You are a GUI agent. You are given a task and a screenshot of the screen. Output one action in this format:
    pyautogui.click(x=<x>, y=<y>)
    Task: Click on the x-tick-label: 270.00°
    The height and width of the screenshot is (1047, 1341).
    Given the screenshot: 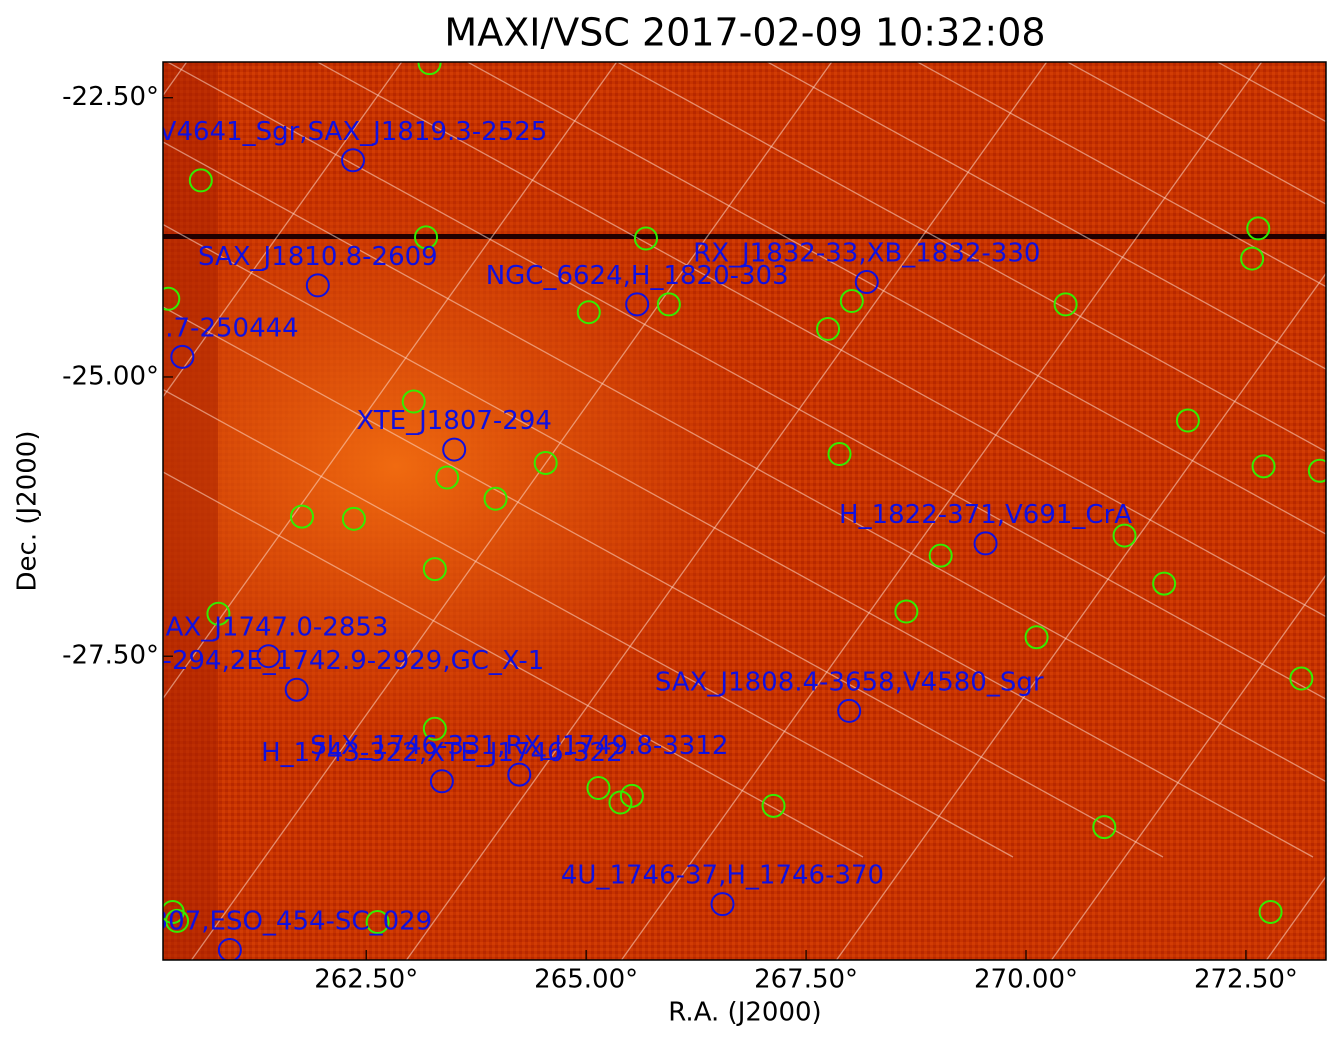 What is the action you would take?
    pyautogui.click(x=1026, y=980)
    